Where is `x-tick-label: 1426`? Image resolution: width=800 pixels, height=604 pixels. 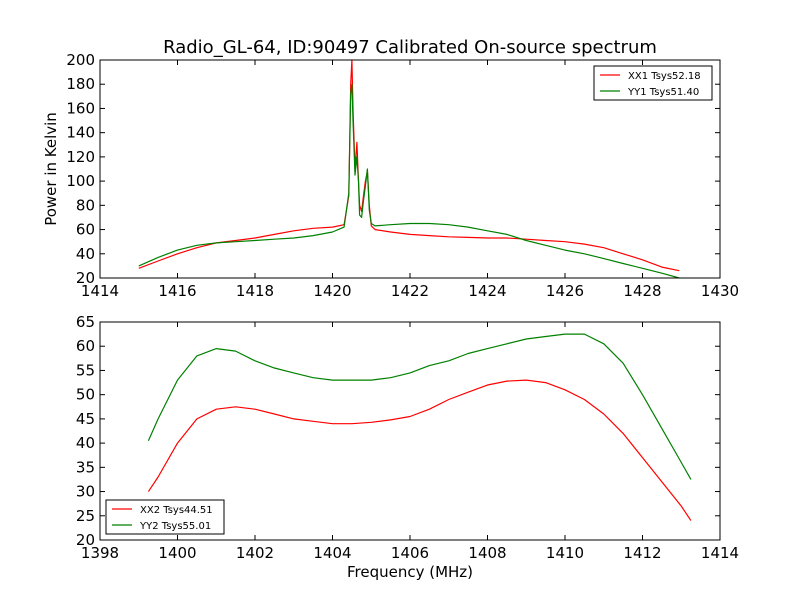 x-tick-label: 1426 is located at coordinates (565, 291).